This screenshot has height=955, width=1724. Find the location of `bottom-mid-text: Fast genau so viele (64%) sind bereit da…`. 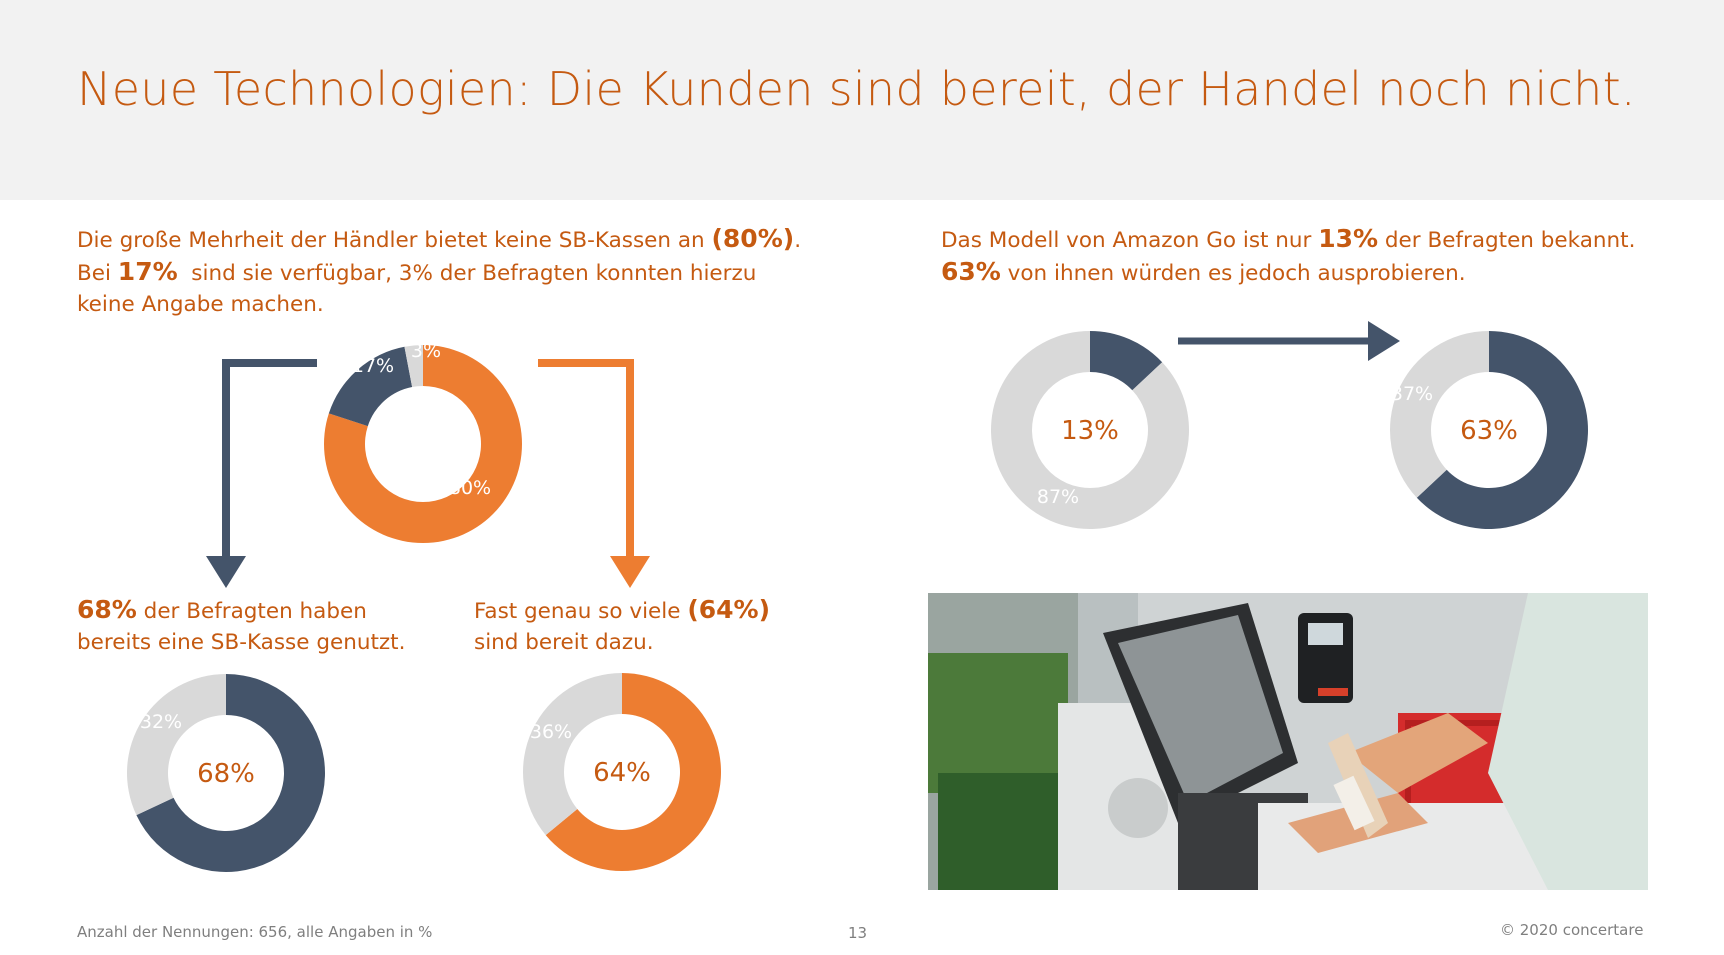

bottom-mid-text: Fast genau so viele (64%) sind bereit da… is located at coordinates (622, 626).